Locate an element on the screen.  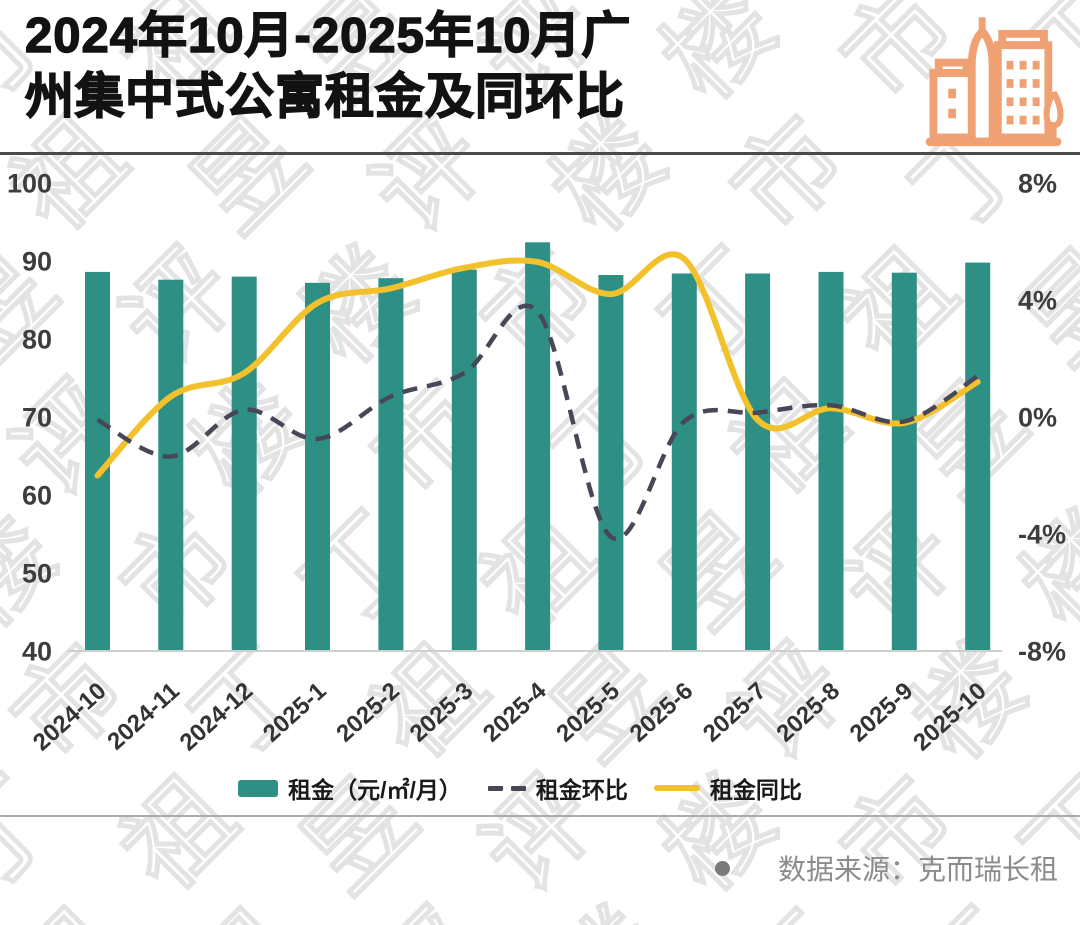
yoy-line-sample is located at coordinates (676, 788).